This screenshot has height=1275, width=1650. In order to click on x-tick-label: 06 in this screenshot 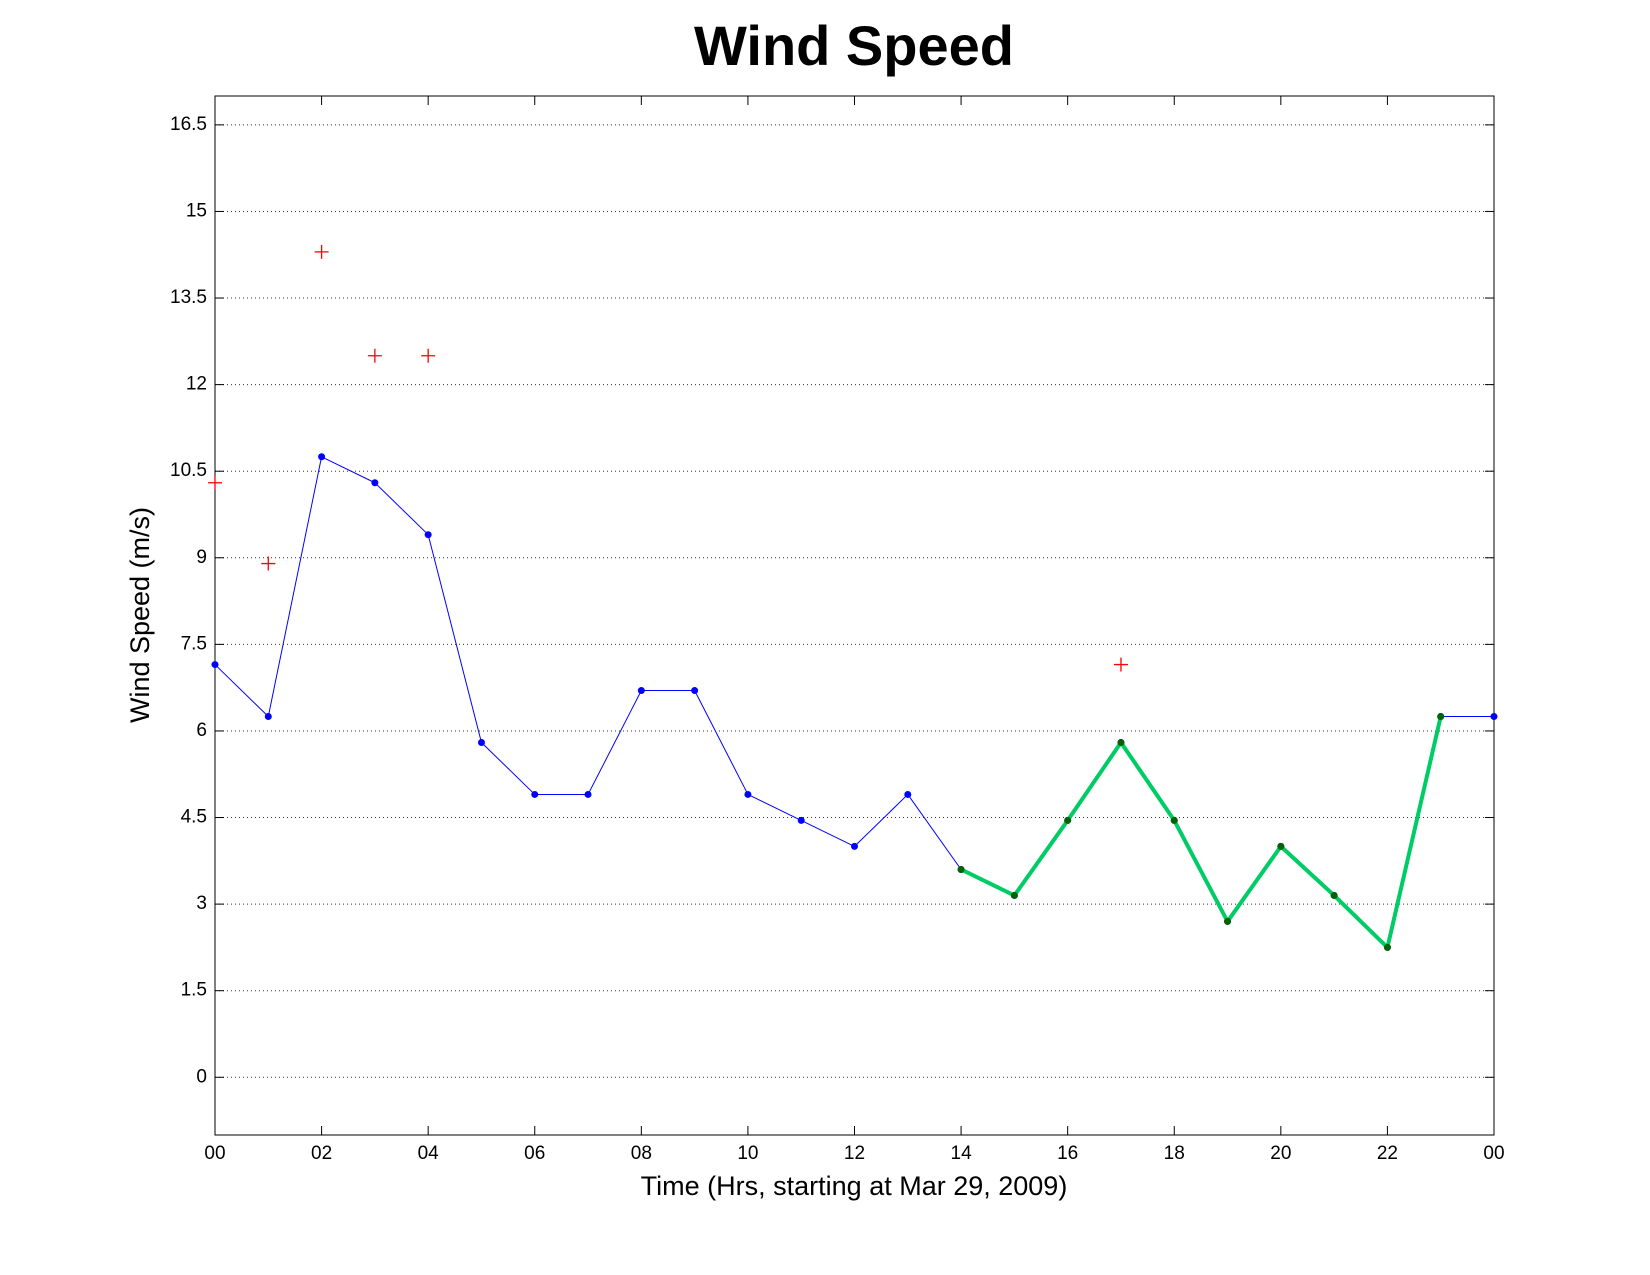, I will do `click(534, 1153)`.